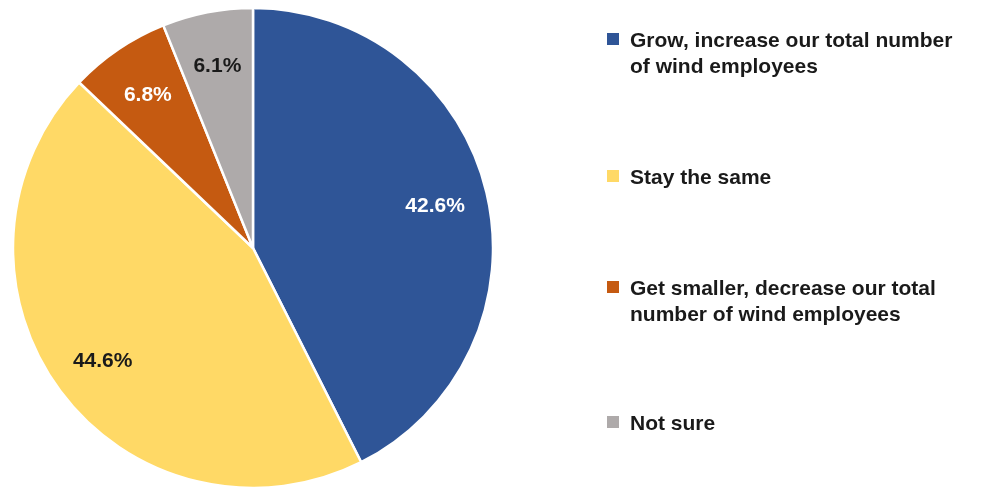 The width and height of the screenshot is (1003, 491). I want to click on data-label: 42.6%, so click(435, 205).